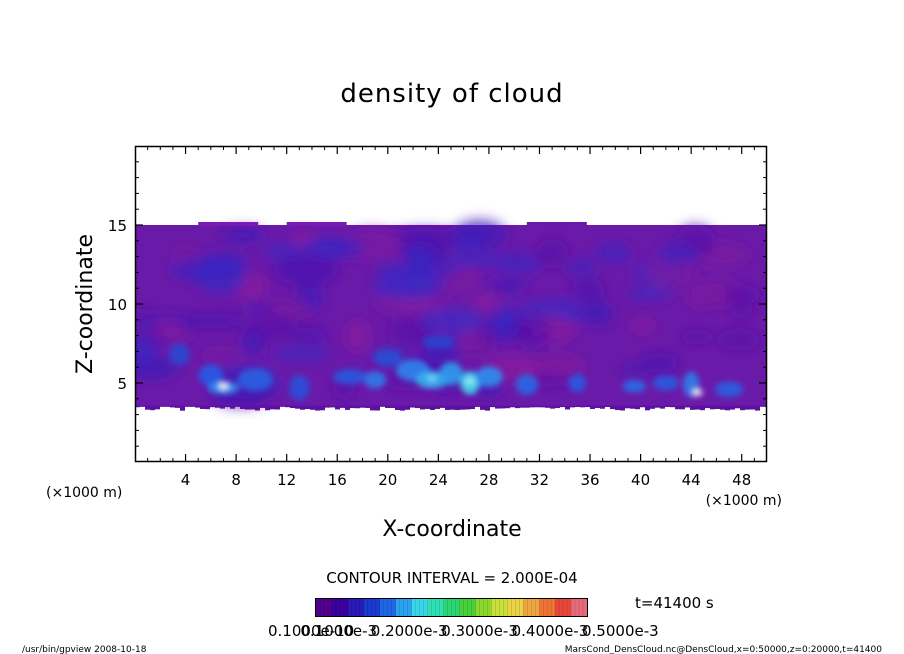 This screenshot has width=904, height=654. What do you see at coordinates (451, 94) in the screenshot?
I see `chart-title: density of cloud` at bounding box center [451, 94].